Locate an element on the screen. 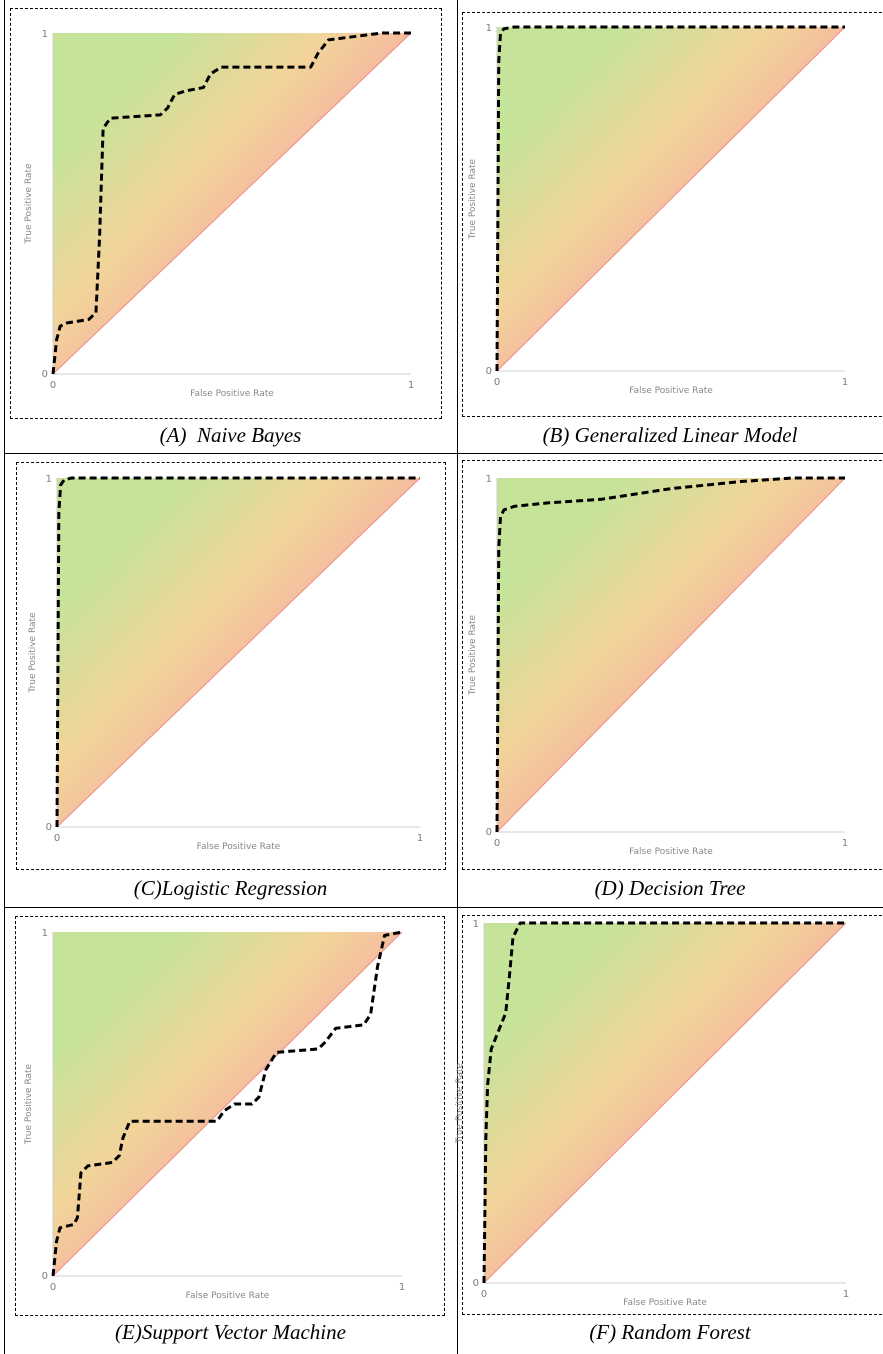 The height and width of the screenshot is (1354, 883). figure-left-border is located at coordinates (4, 677).